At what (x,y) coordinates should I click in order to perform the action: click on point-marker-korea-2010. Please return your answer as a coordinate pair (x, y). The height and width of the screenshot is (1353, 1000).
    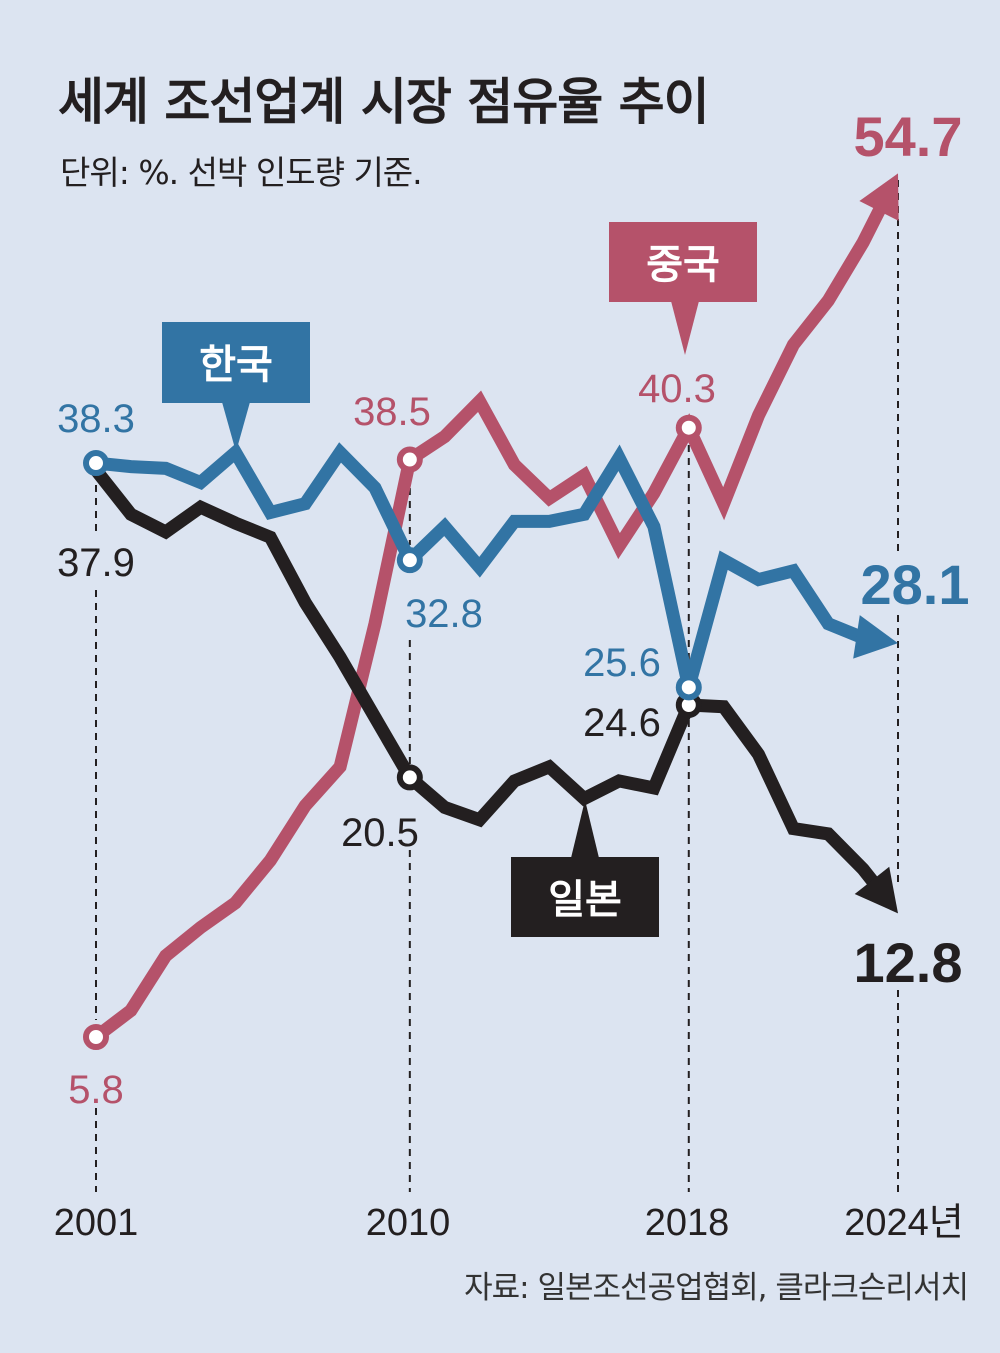
    Looking at the image, I should click on (409, 560).